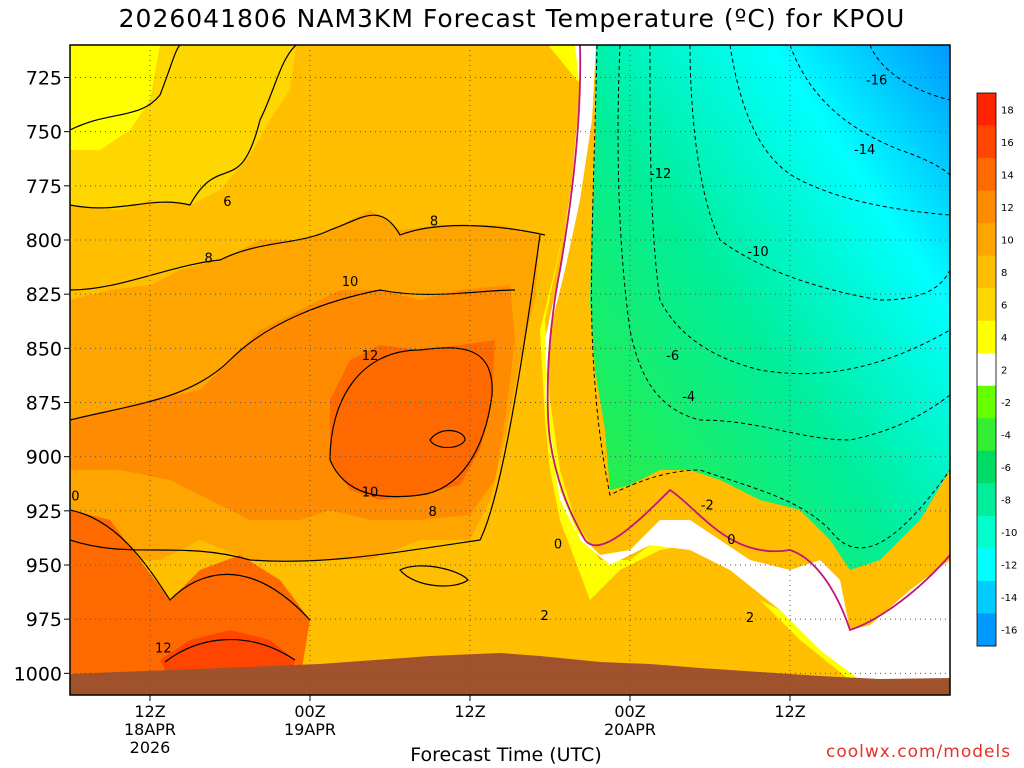  I want to click on x-tick-label: 19APR, so click(310, 729).